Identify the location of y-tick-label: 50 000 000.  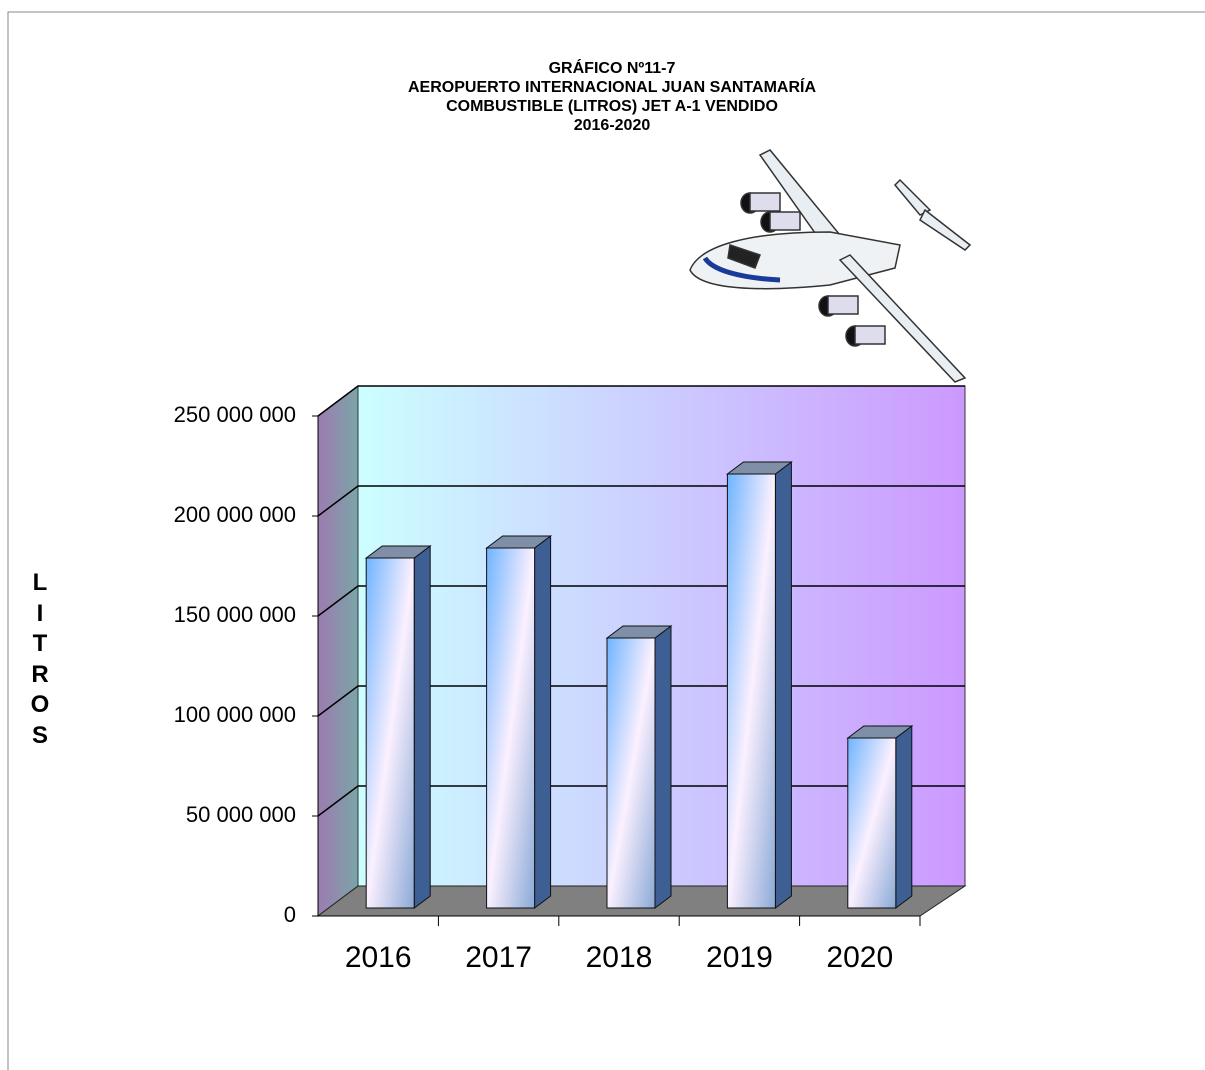
(241, 814).